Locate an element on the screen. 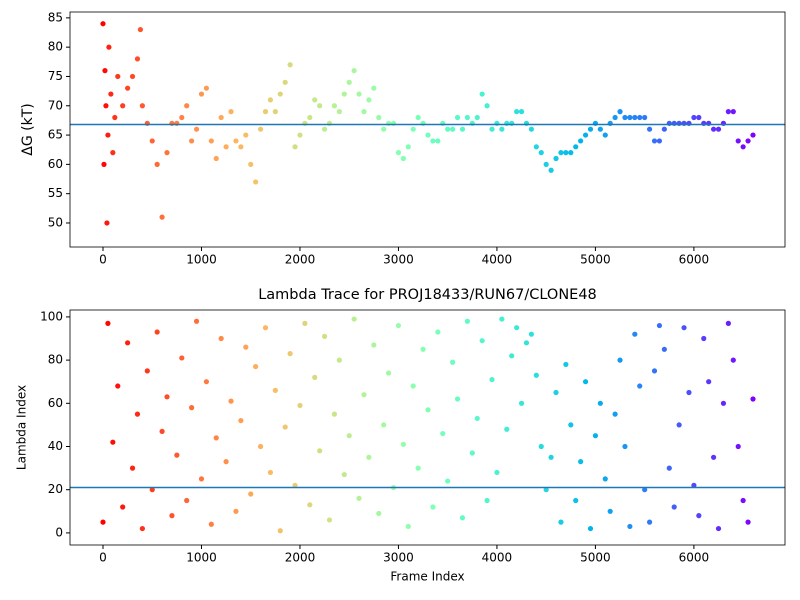 This screenshot has width=800, height=600. x-tick-label: 3000 is located at coordinates (398, 260).